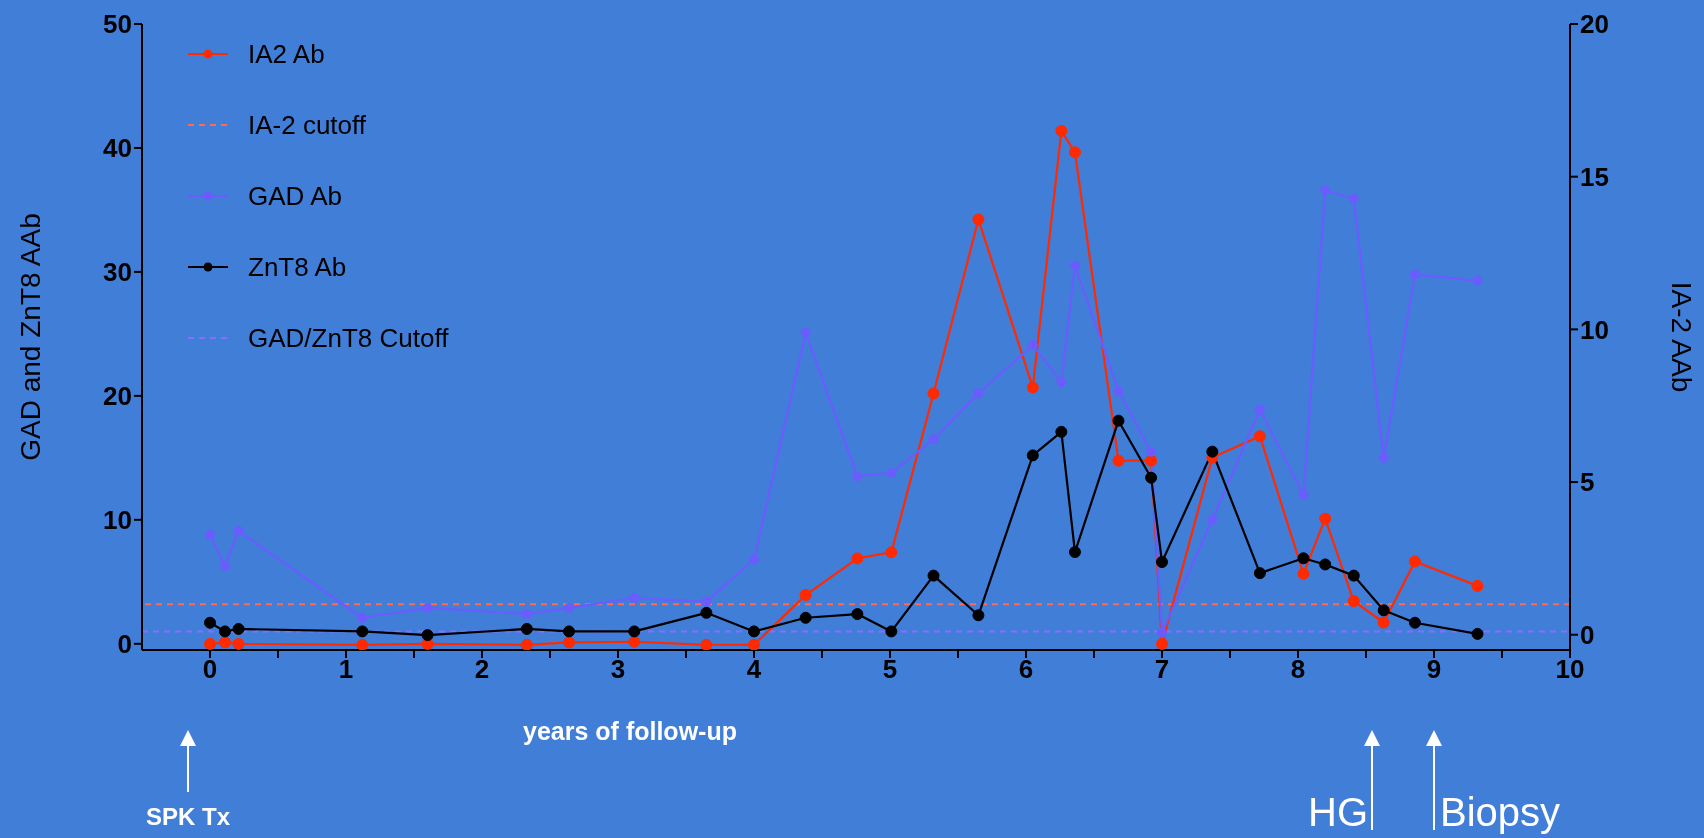  What do you see at coordinates (346, 669) in the screenshot?
I see `x-tick-label: 1` at bounding box center [346, 669].